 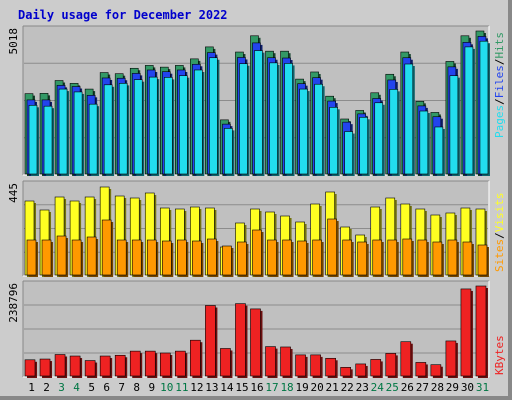 I want to click on day-label-8: 8, so click(x=136, y=387).